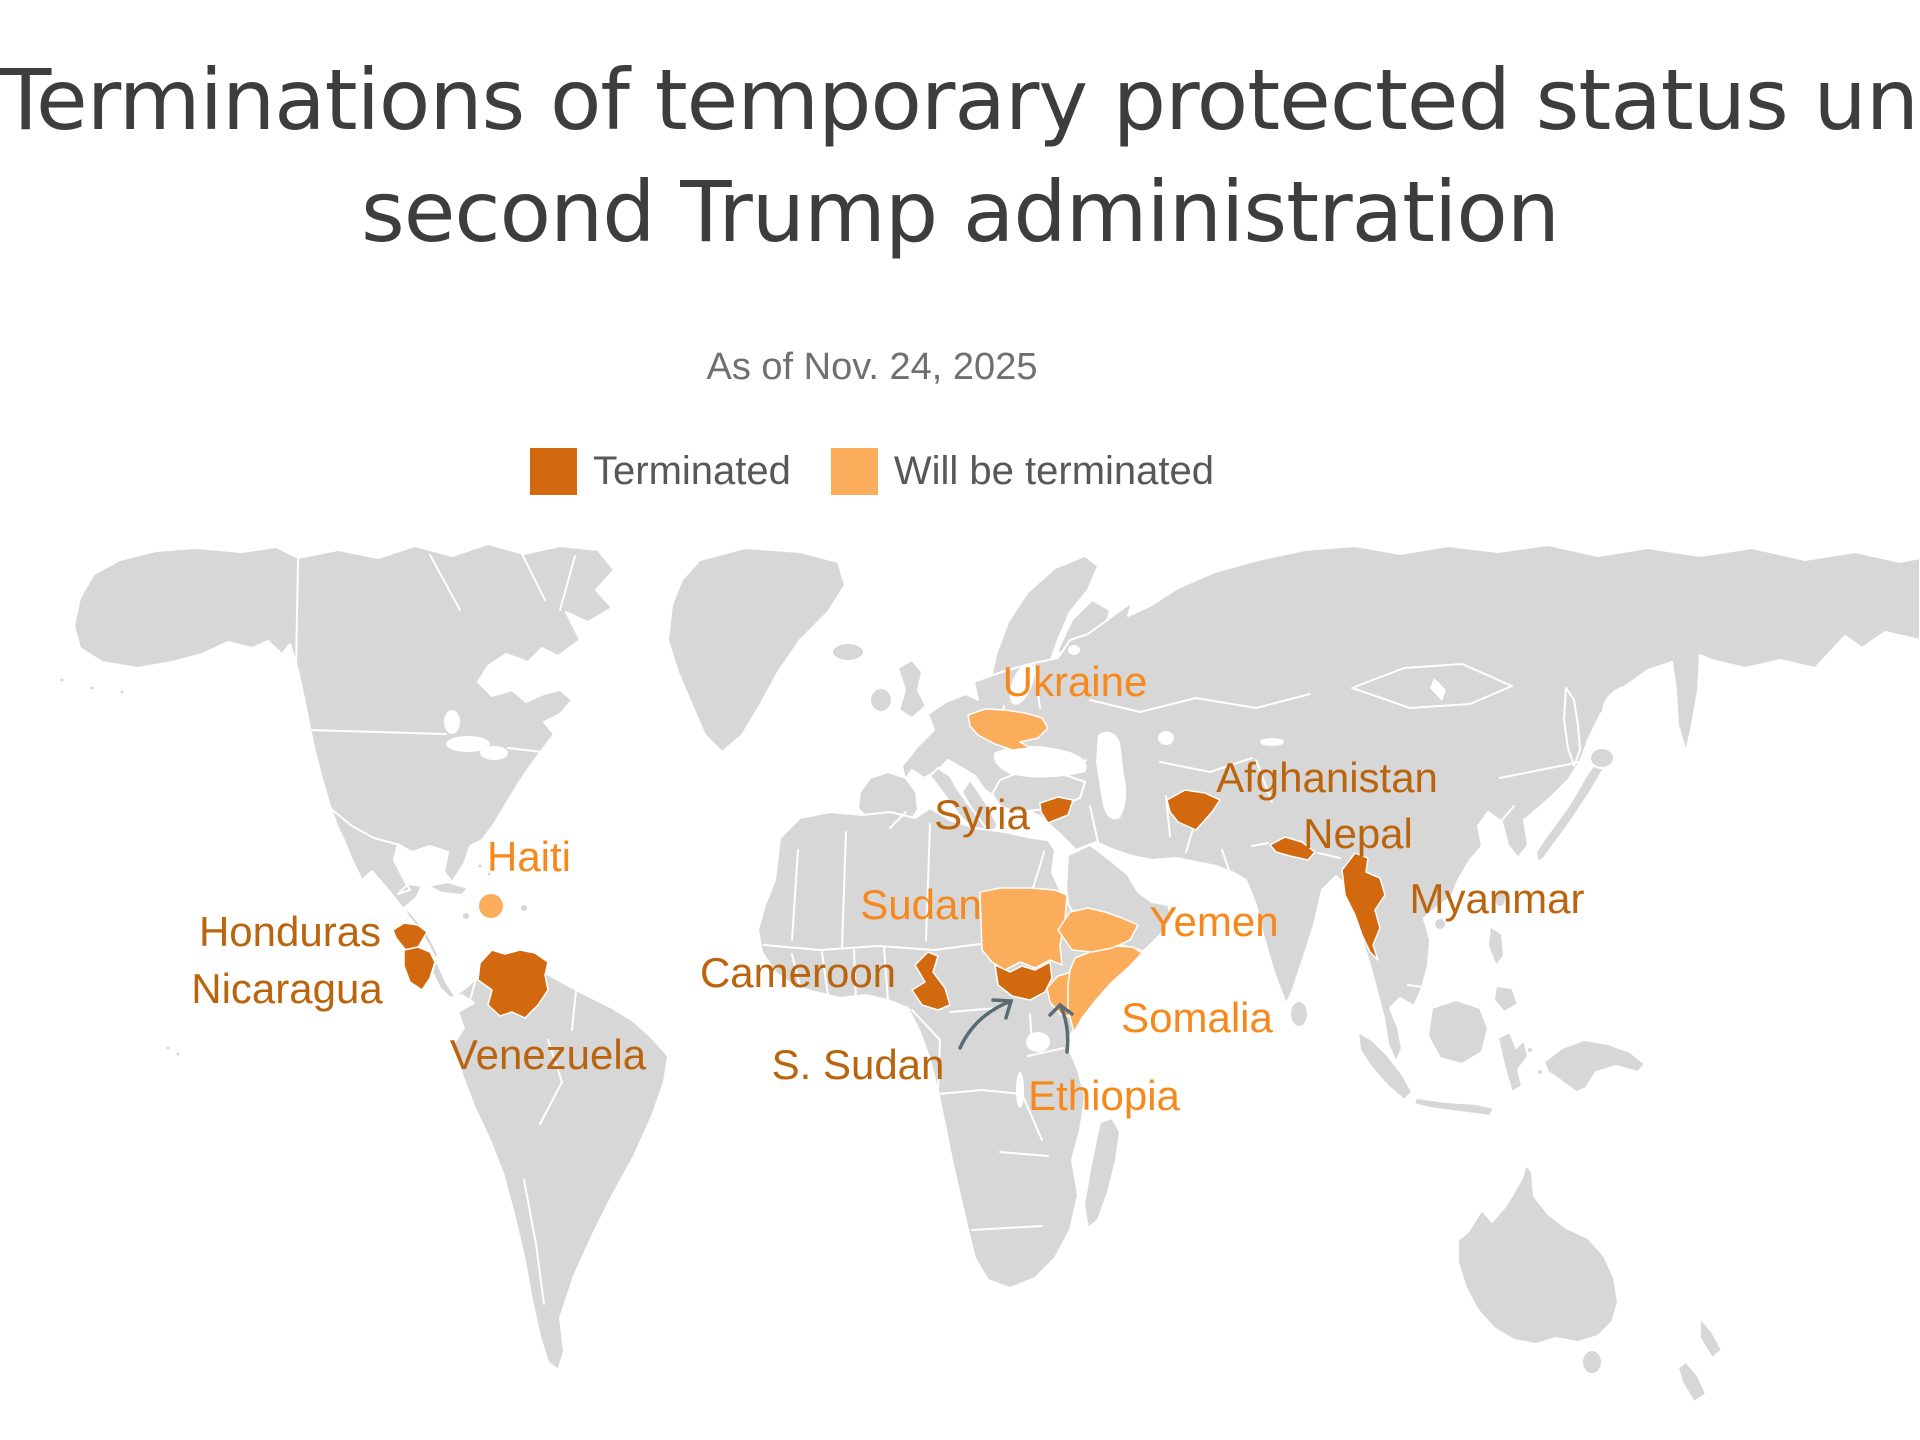 The height and width of the screenshot is (1440, 1920). Describe the element at coordinates (889, 870) in the screenshot. I see `highlighted-countries` at that location.